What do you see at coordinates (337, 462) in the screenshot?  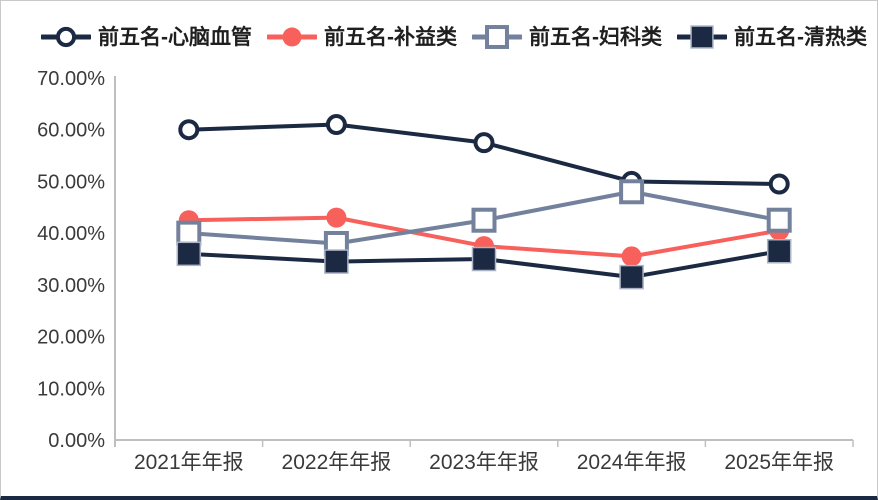 I see `x-axis-label: 2022年年报` at bounding box center [337, 462].